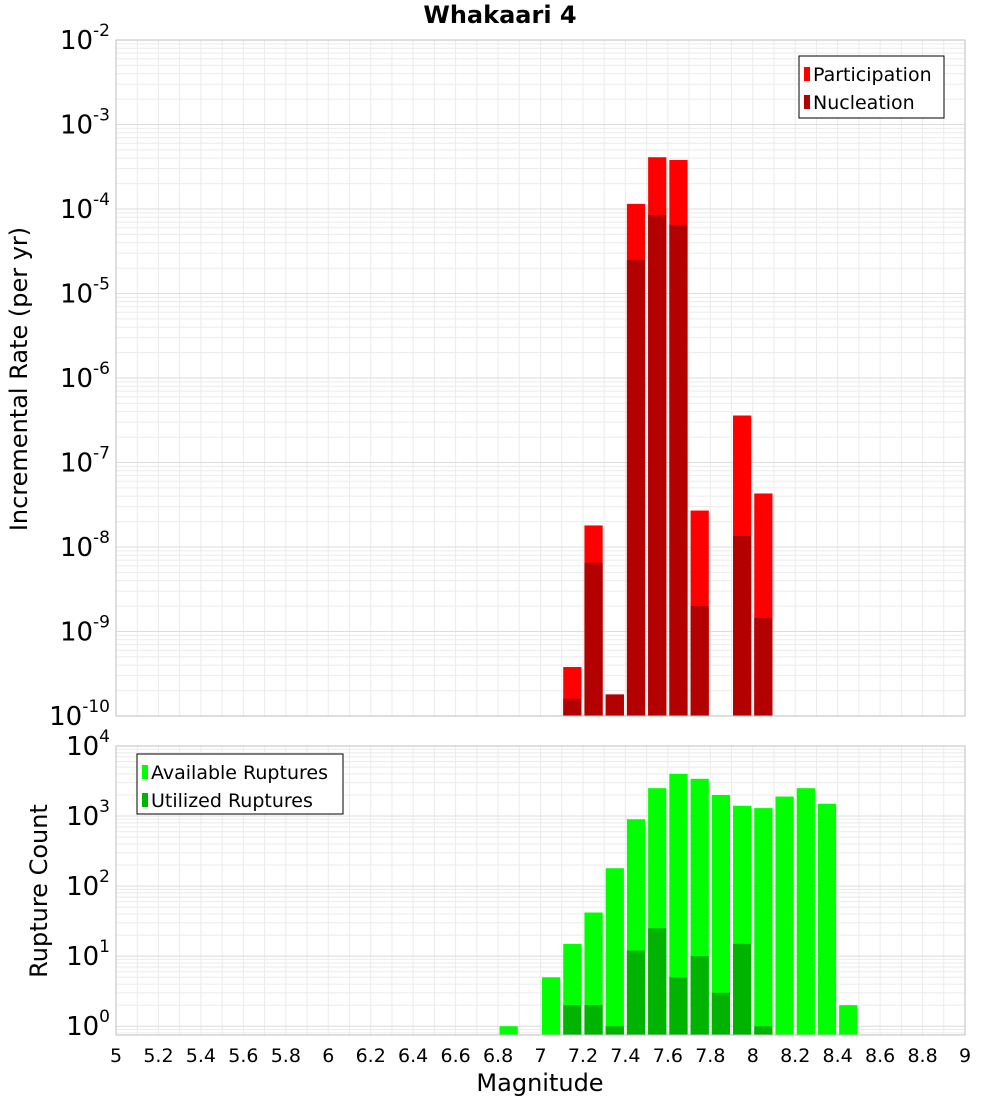  I want to click on y-tick-label: 10⁻⁵, so click(85, 292).